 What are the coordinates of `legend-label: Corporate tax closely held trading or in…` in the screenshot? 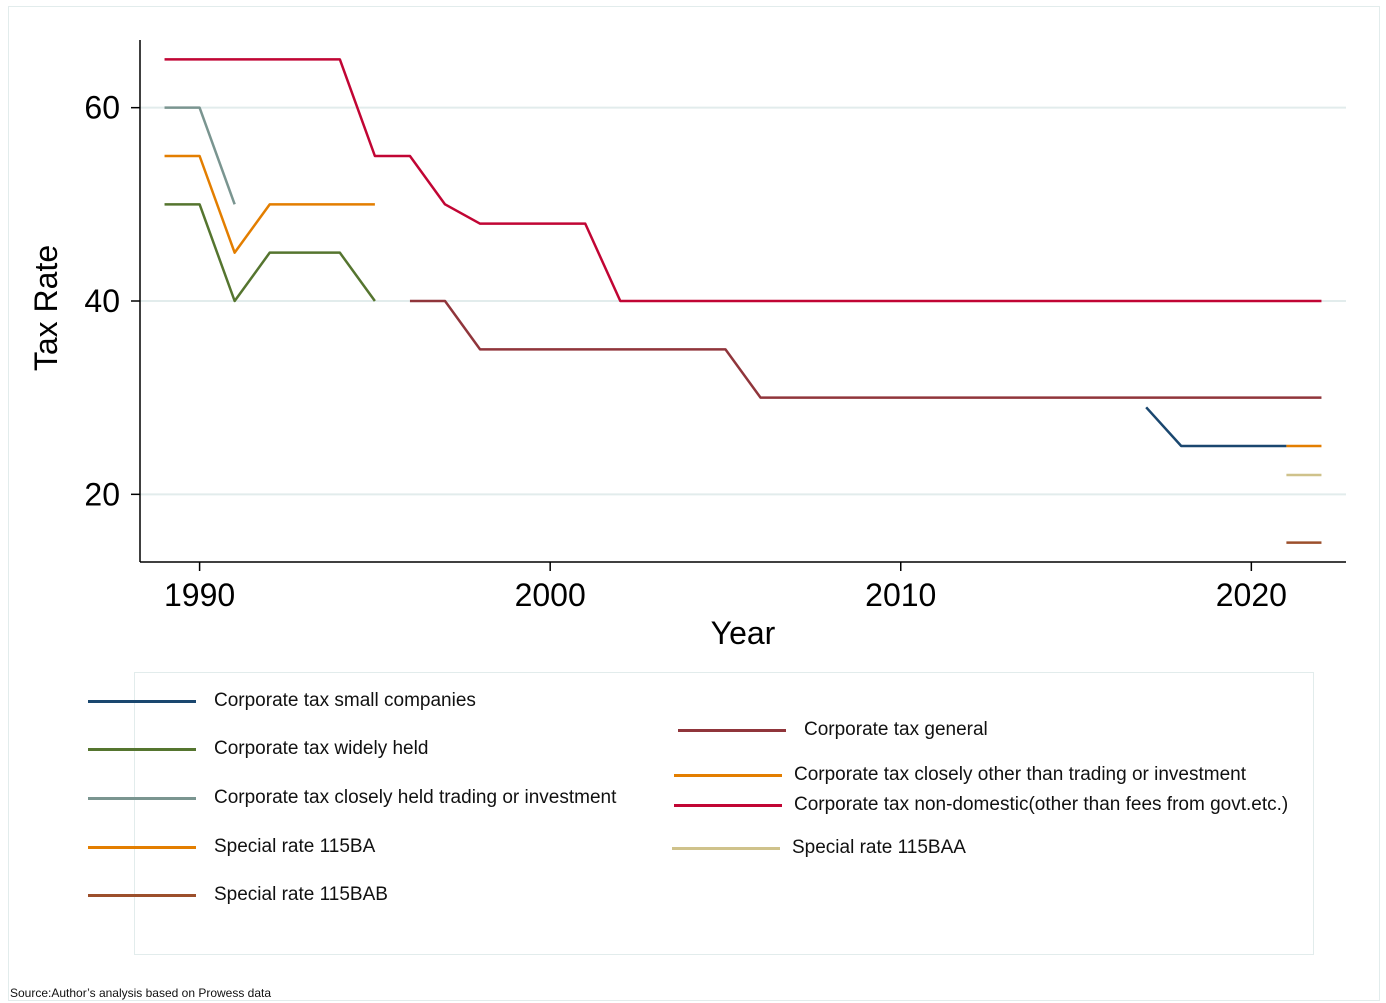 It's located at (415, 797).